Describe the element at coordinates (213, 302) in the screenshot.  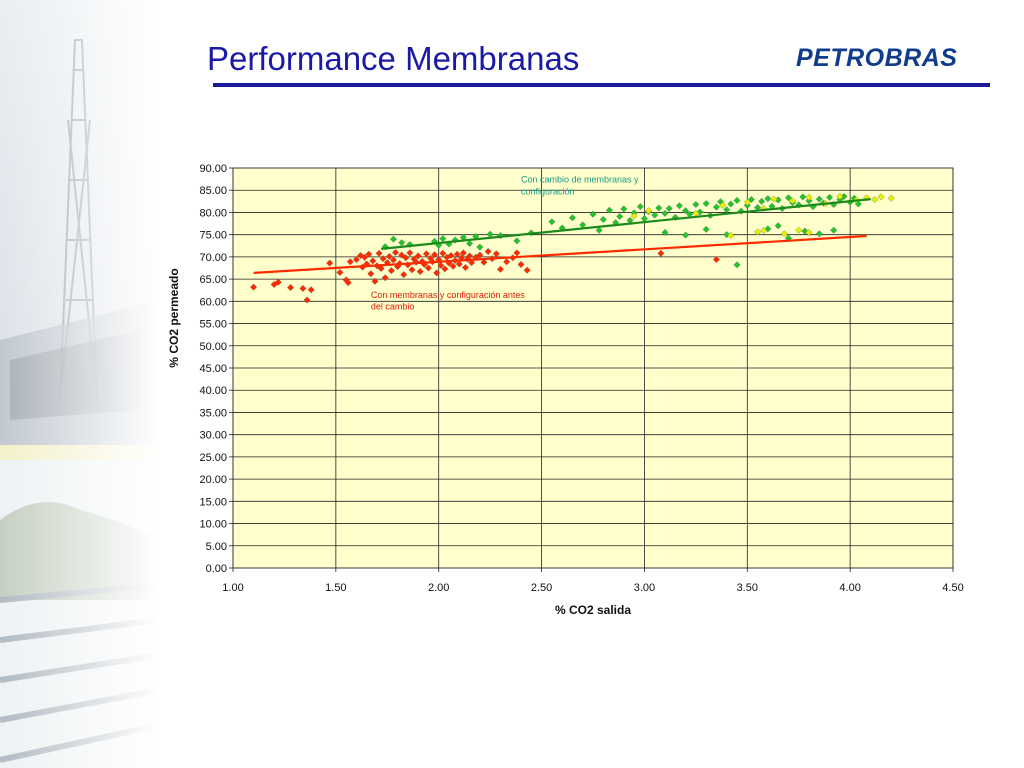
I see `y-tick-label: 60.00` at that location.